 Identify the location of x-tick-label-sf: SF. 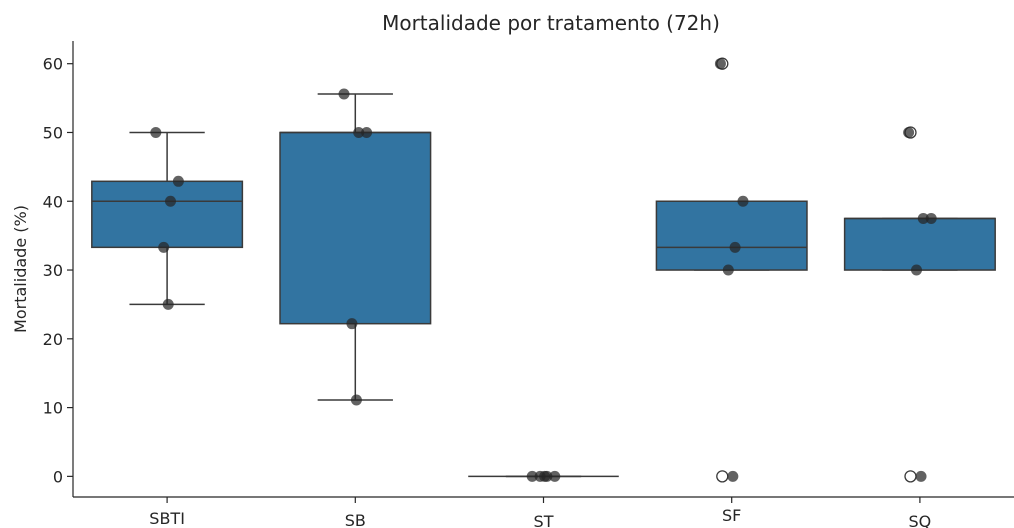
(731, 515).